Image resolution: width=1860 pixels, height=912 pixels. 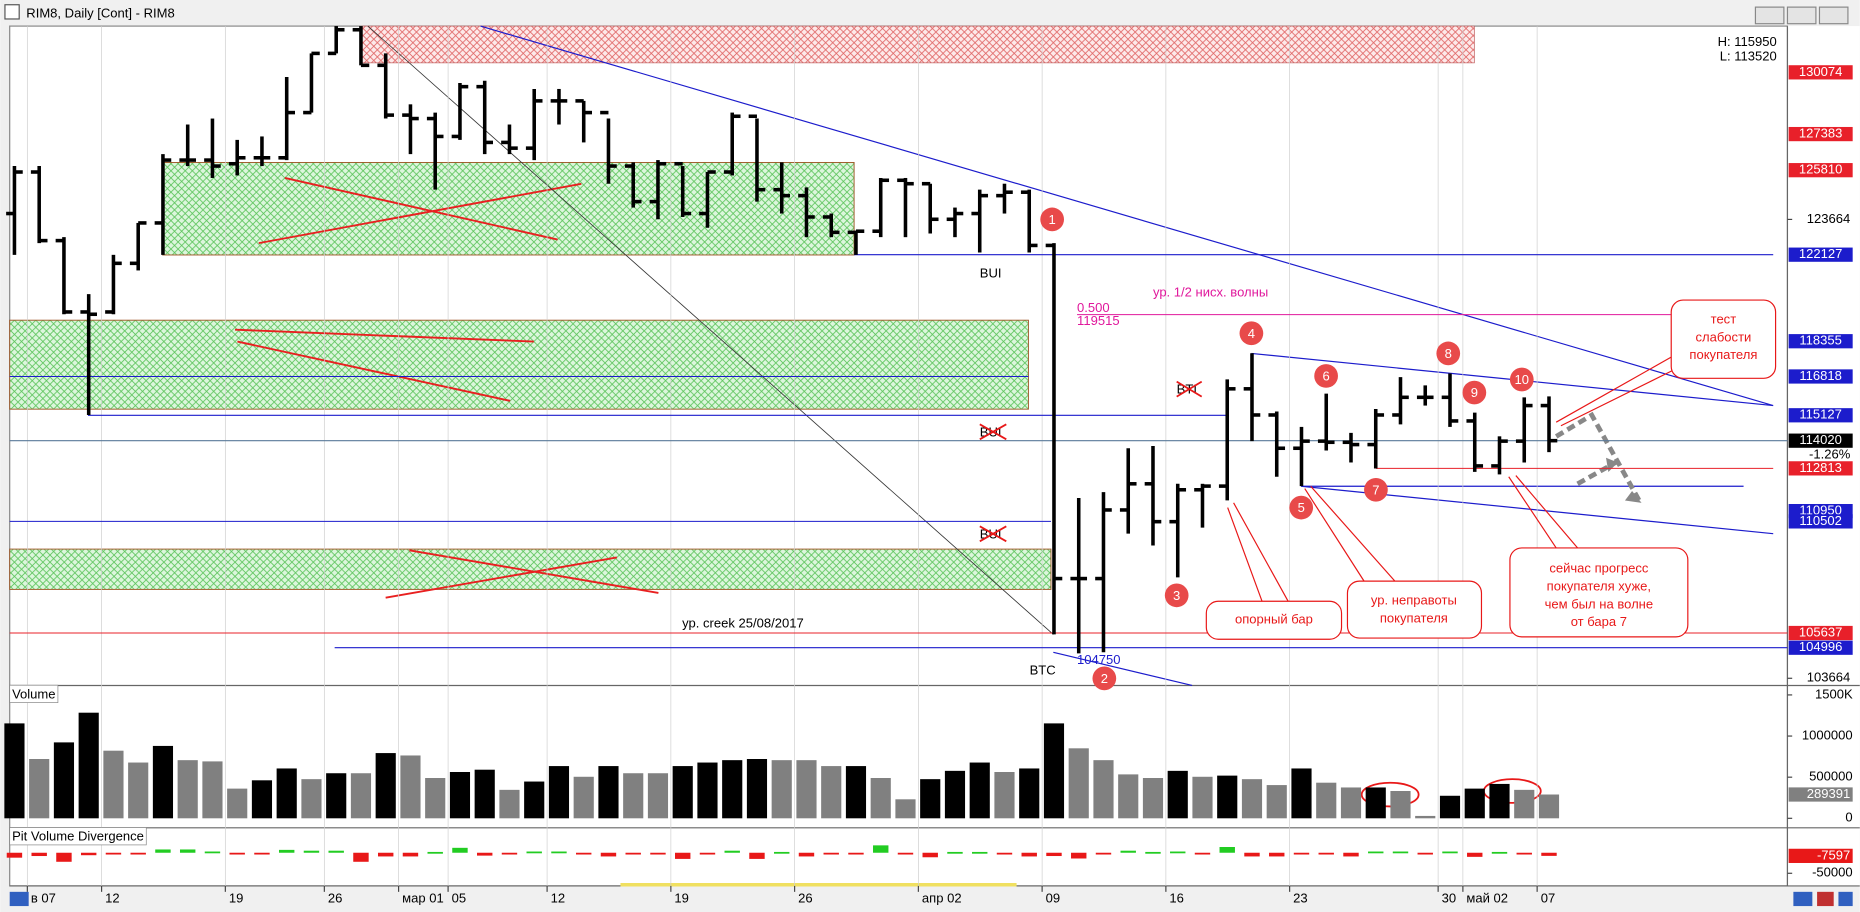 What do you see at coordinates (993, 432) in the screenshot?
I see `strike-cross` at bounding box center [993, 432].